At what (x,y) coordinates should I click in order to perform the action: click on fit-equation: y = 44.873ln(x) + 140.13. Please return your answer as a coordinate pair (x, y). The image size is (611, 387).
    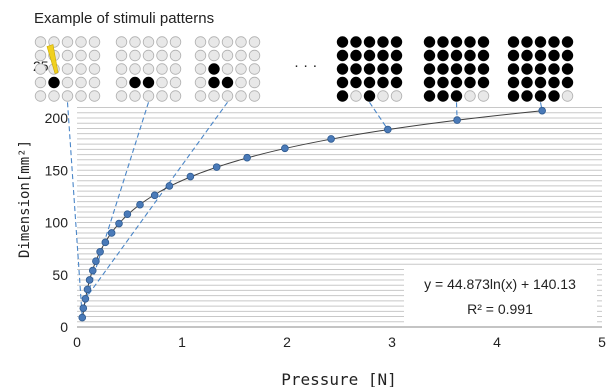
    Looking at the image, I should click on (500, 284).